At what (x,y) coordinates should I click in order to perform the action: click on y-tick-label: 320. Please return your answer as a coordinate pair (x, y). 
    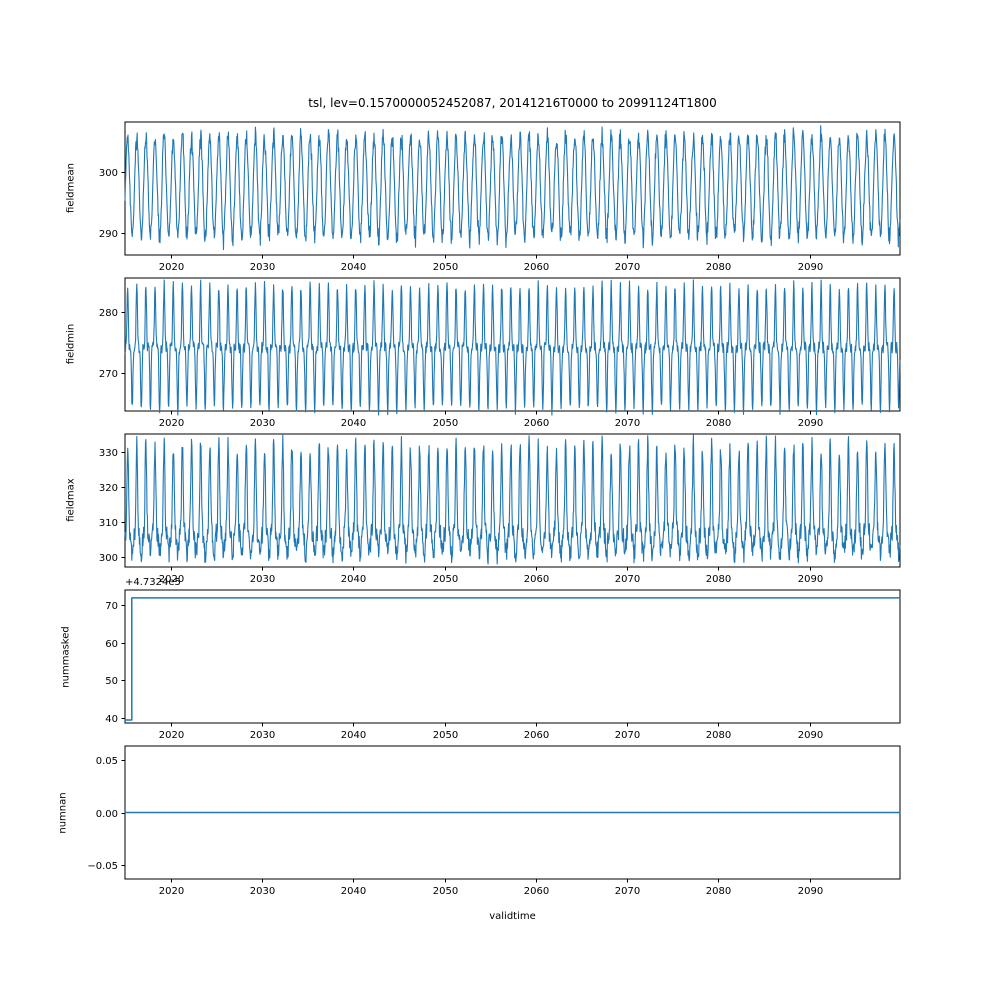
    Looking at the image, I should click on (108, 488).